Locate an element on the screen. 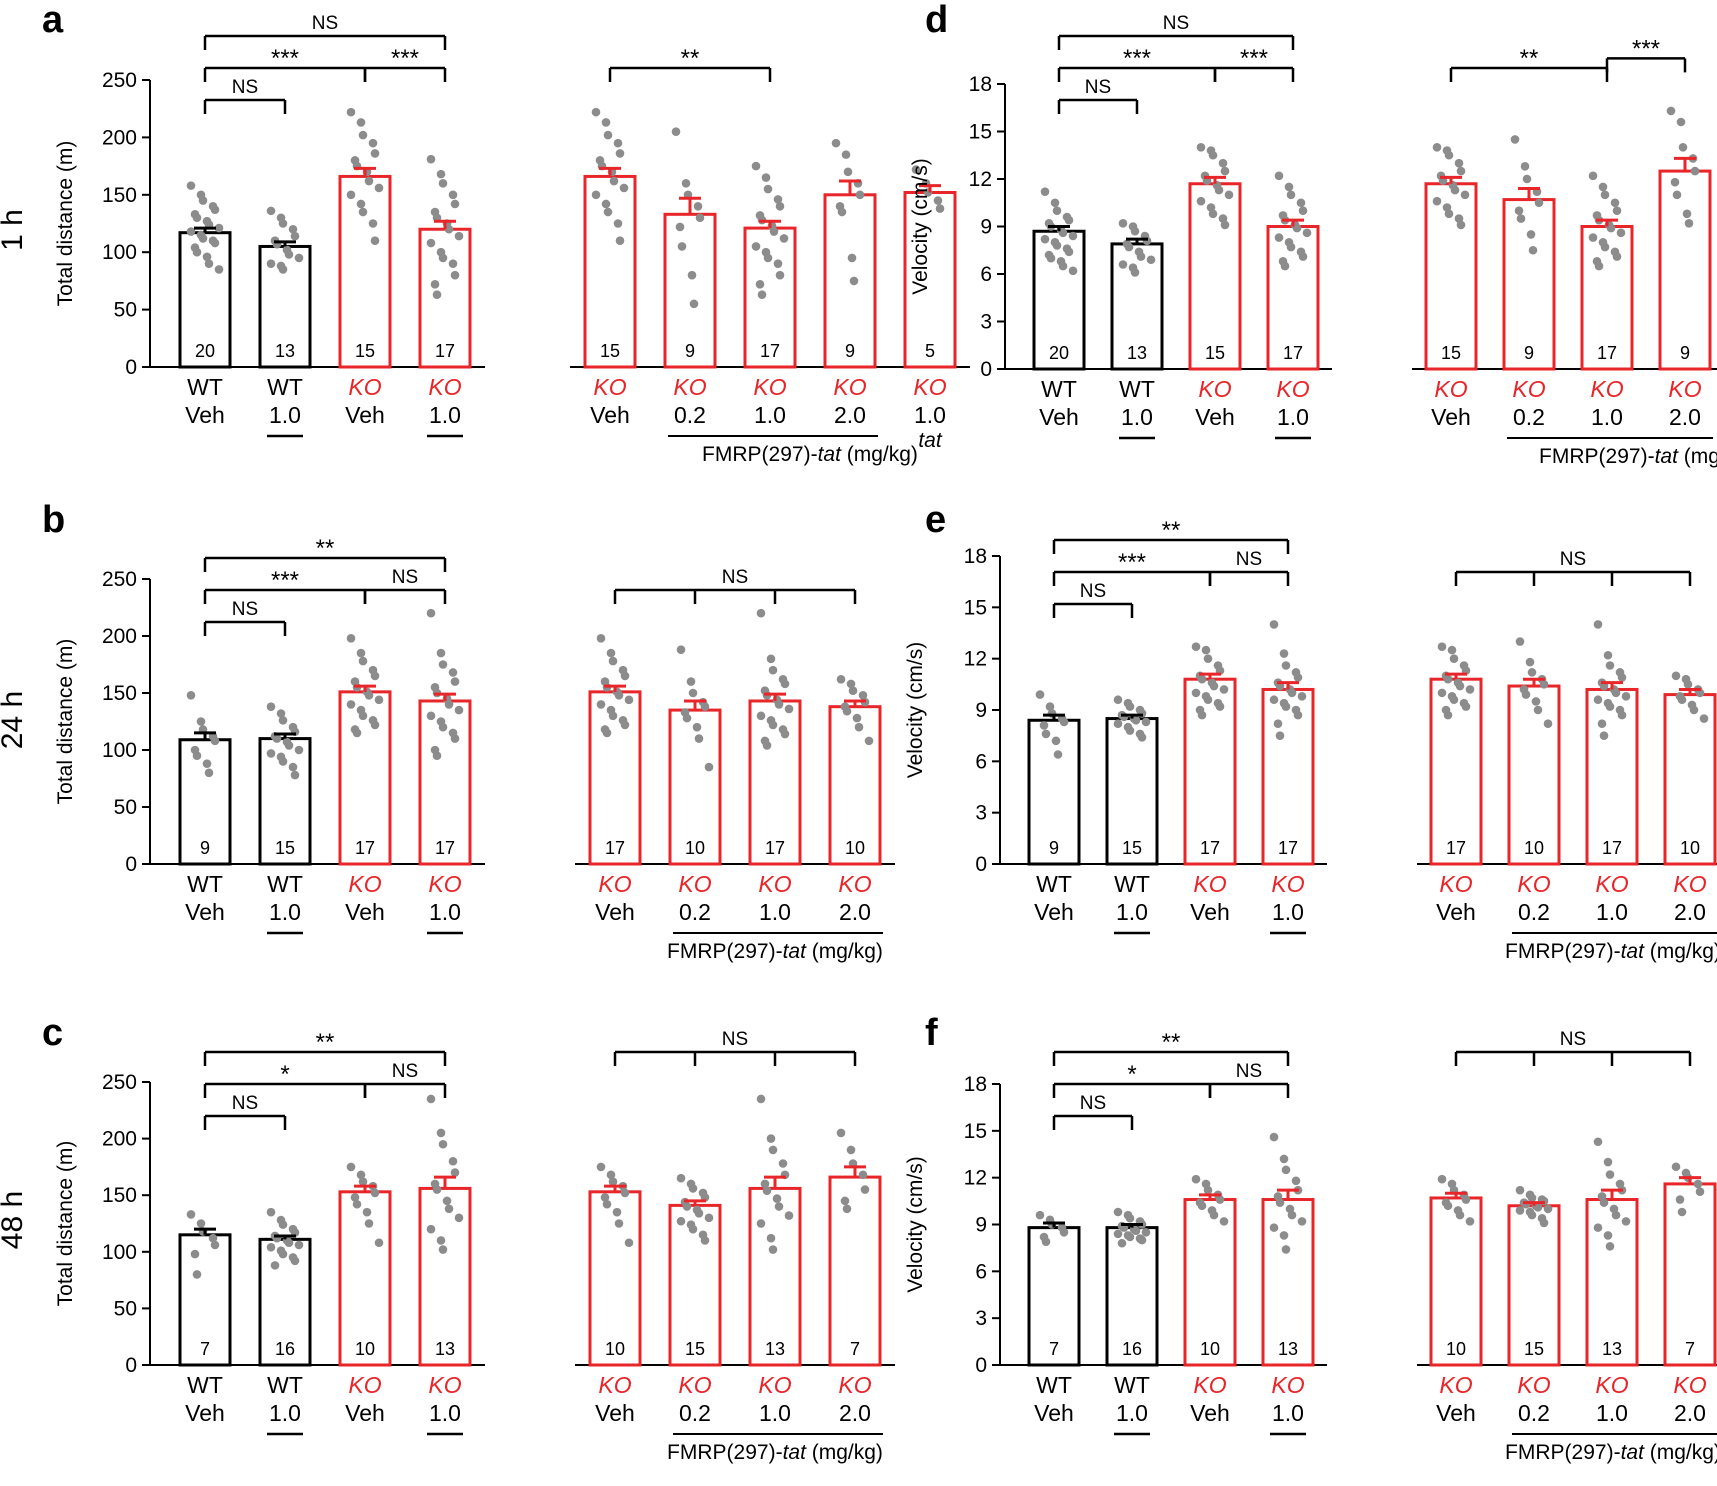 This screenshot has height=1486, width=1717. y-tick-label: 100 is located at coordinates (119, 750).